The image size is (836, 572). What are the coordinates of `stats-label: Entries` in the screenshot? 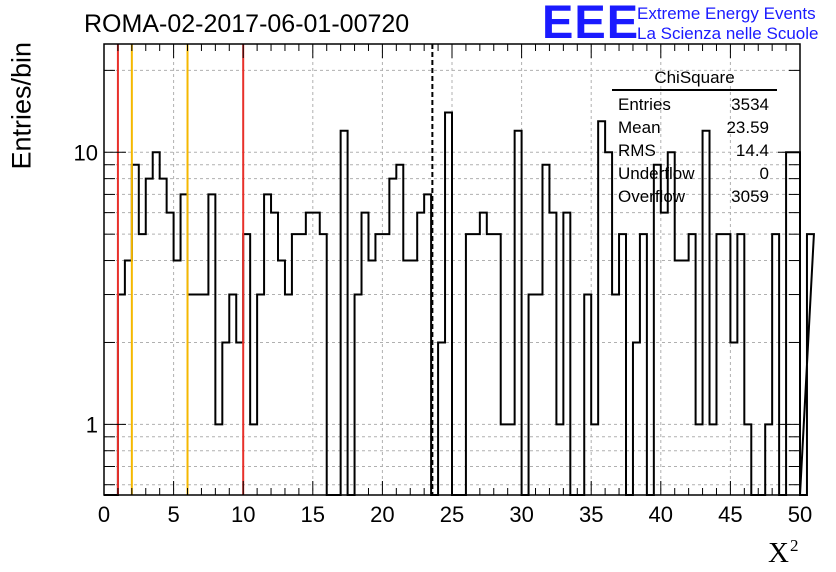 It's located at (644, 104).